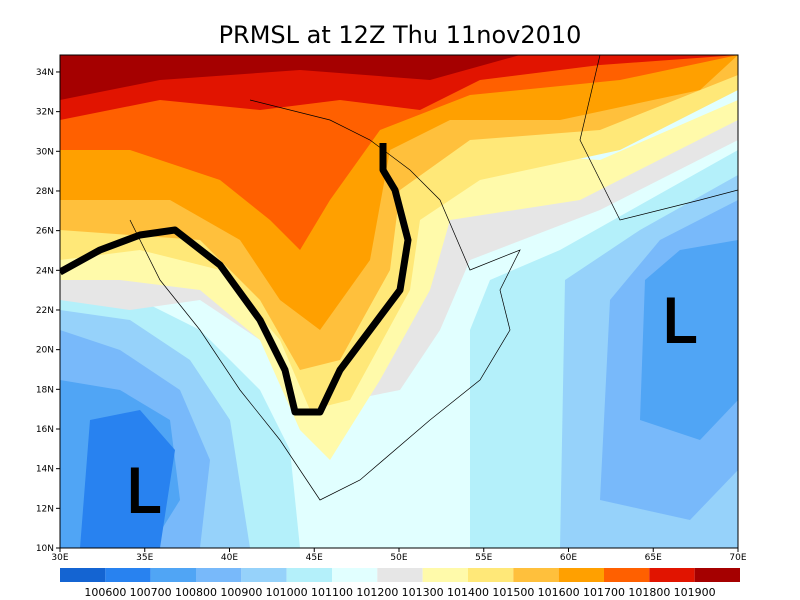 This screenshot has height=600, width=800. Describe the element at coordinates (45, 470) in the screenshot. I see `lat-label: 14N` at that location.